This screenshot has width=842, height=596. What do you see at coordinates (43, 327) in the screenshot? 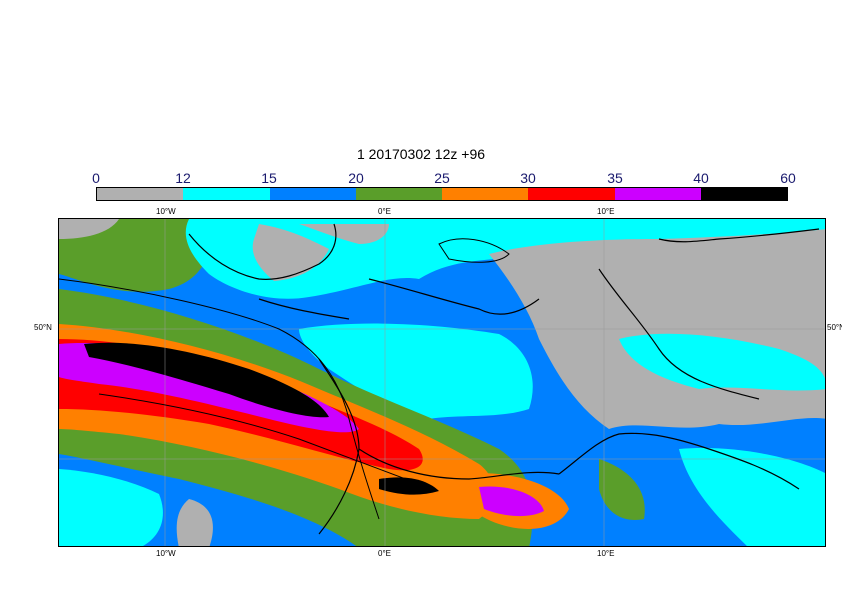
I see `lat-left-50n: 50°N` at bounding box center [43, 327].